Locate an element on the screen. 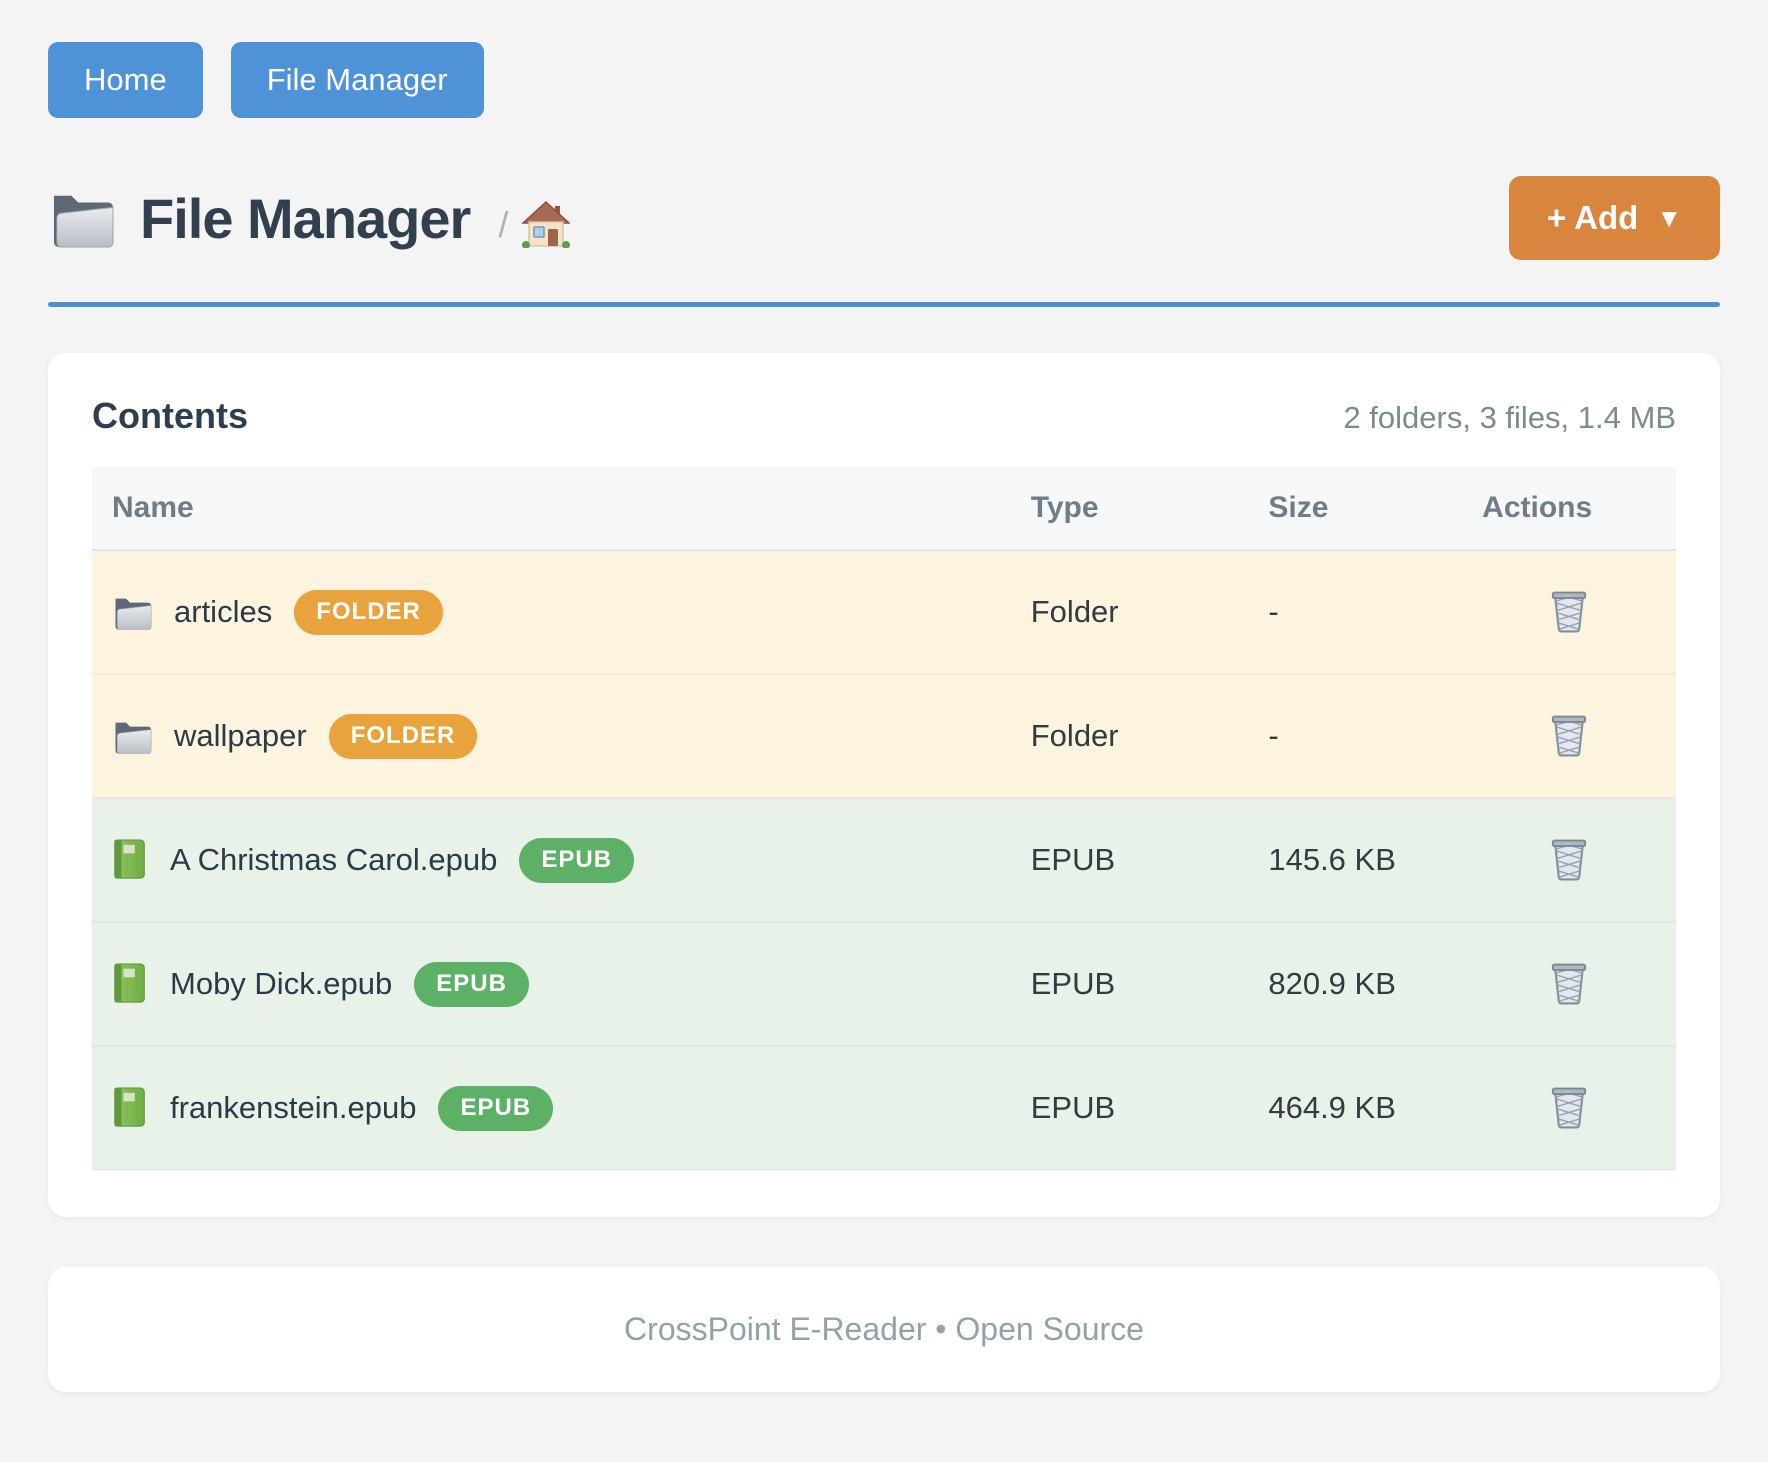 This screenshot has width=1768, height=1462. table-row: wallpaper FOLDER Folder - is located at coordinates (884, 736).